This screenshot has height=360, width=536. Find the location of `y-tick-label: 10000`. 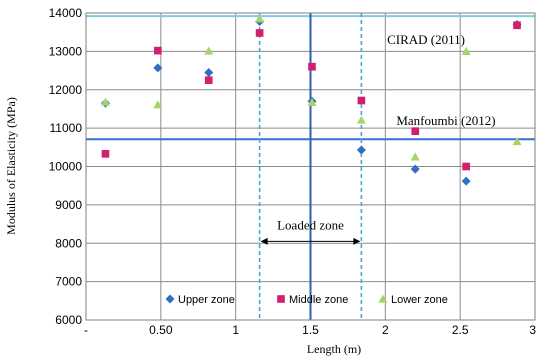

y-tick-label: 10000 is located at coordinates (66, 167).